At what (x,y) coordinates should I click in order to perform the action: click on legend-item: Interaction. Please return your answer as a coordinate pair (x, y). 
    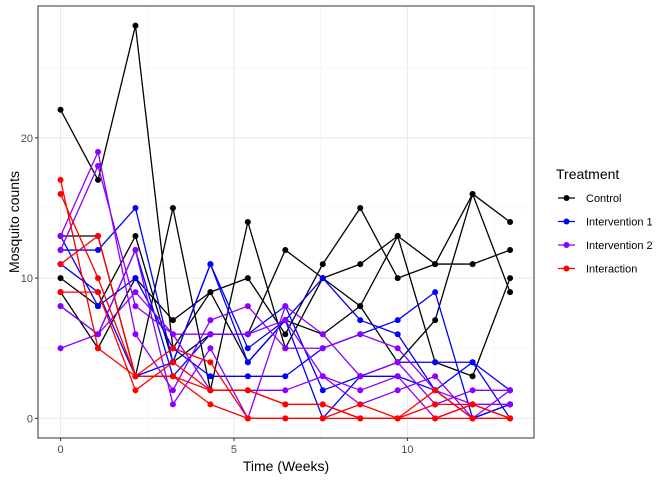
    Looking at the image, I should click on (597, 270).